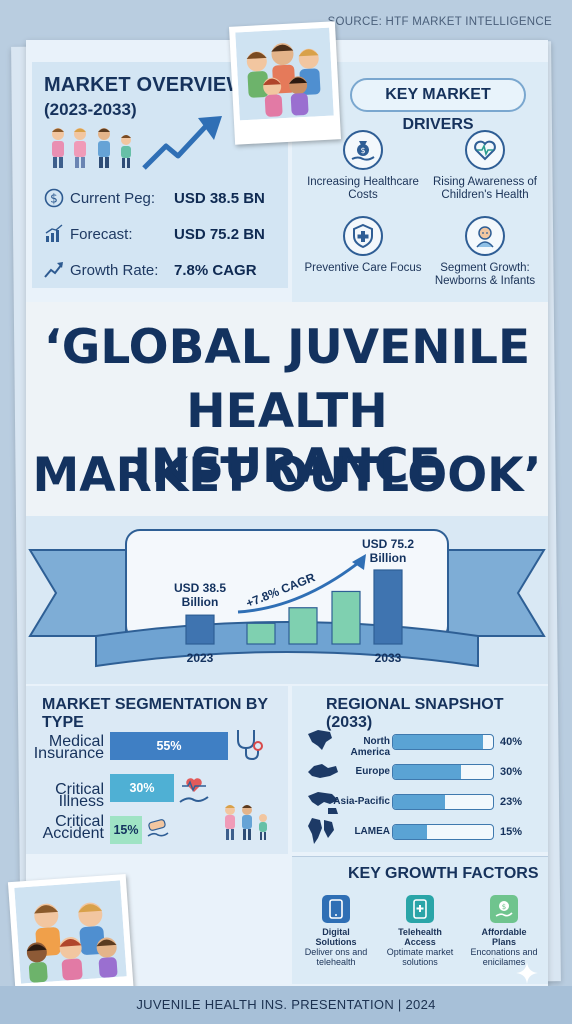  What do you see at coordinates (79, 821) in the screenshot?
I see `seg-label-line: Critical` at bounding box center [79, 821].